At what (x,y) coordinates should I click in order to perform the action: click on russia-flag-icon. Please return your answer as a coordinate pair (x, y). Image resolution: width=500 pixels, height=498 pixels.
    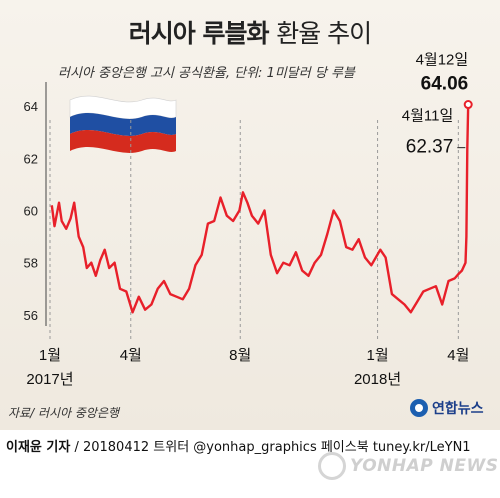
    Looking at the image, I should click on (123, 124).